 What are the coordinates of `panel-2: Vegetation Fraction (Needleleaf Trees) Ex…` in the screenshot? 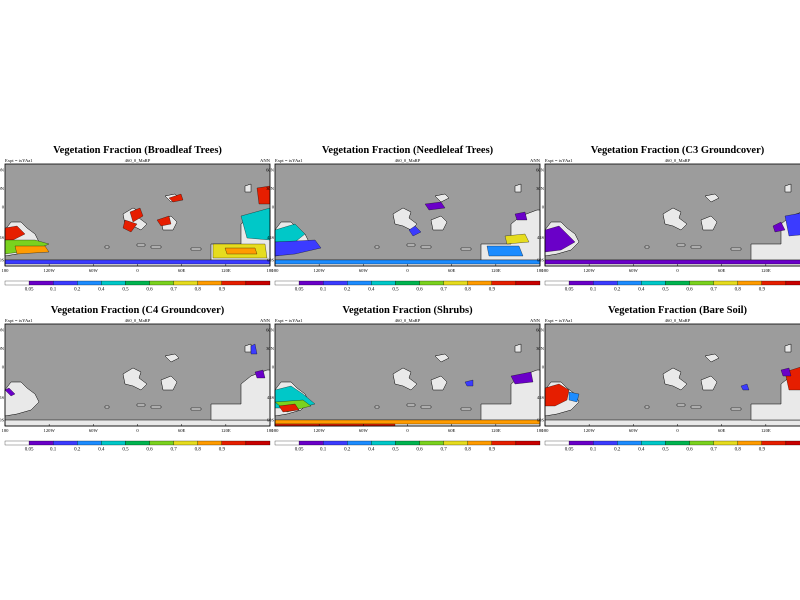 It's located at (405, 219).